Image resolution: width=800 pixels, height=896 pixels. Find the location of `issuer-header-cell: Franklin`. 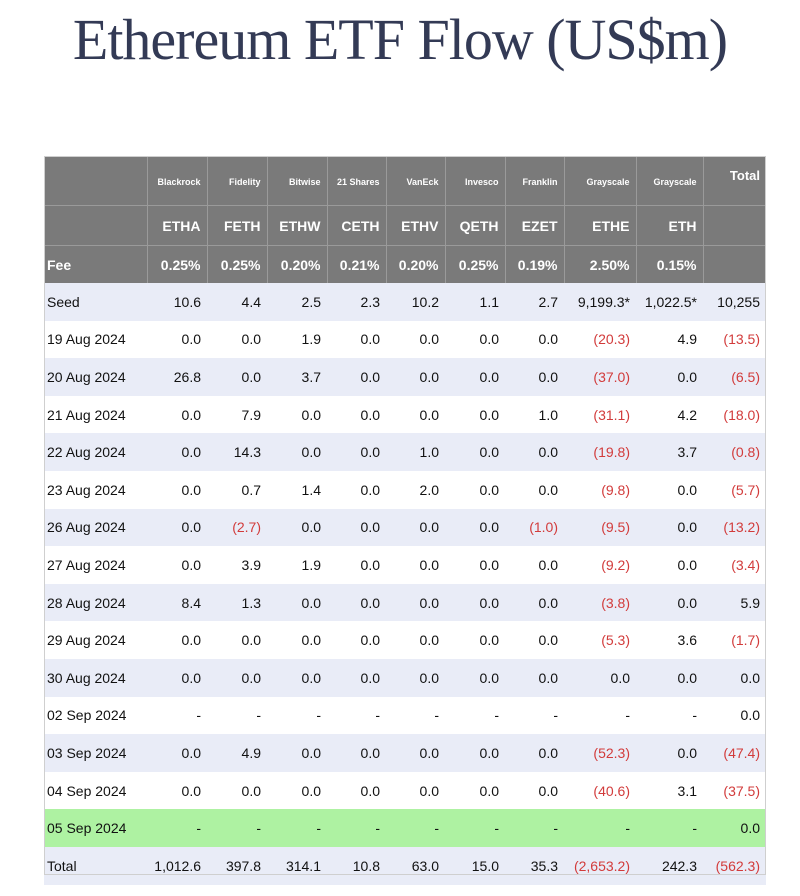

issuer-header-cell: Franklin is located at coordinates (535, 181).